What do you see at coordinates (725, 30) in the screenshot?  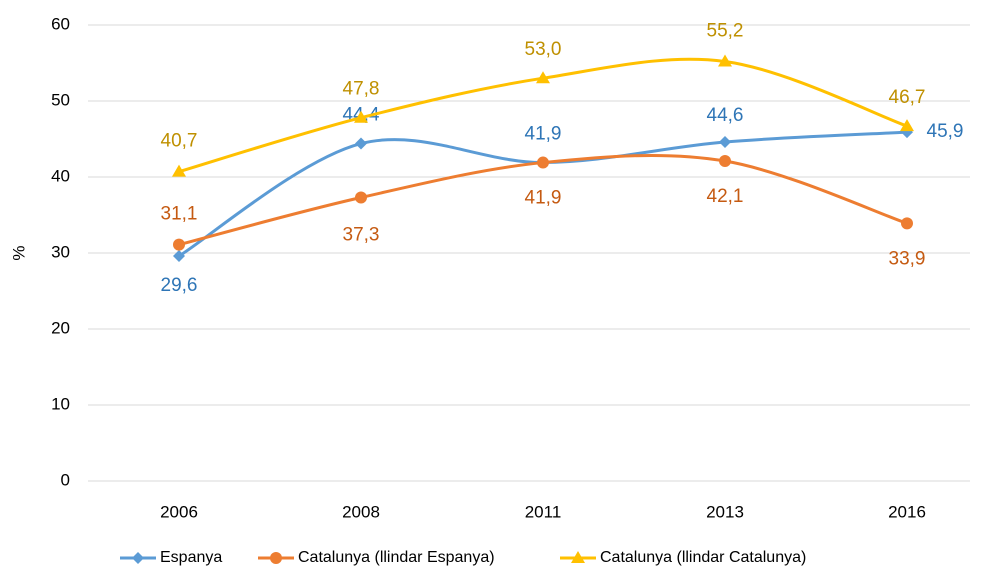 I see `data-label: 55,2` at bounding box center [725, 30].